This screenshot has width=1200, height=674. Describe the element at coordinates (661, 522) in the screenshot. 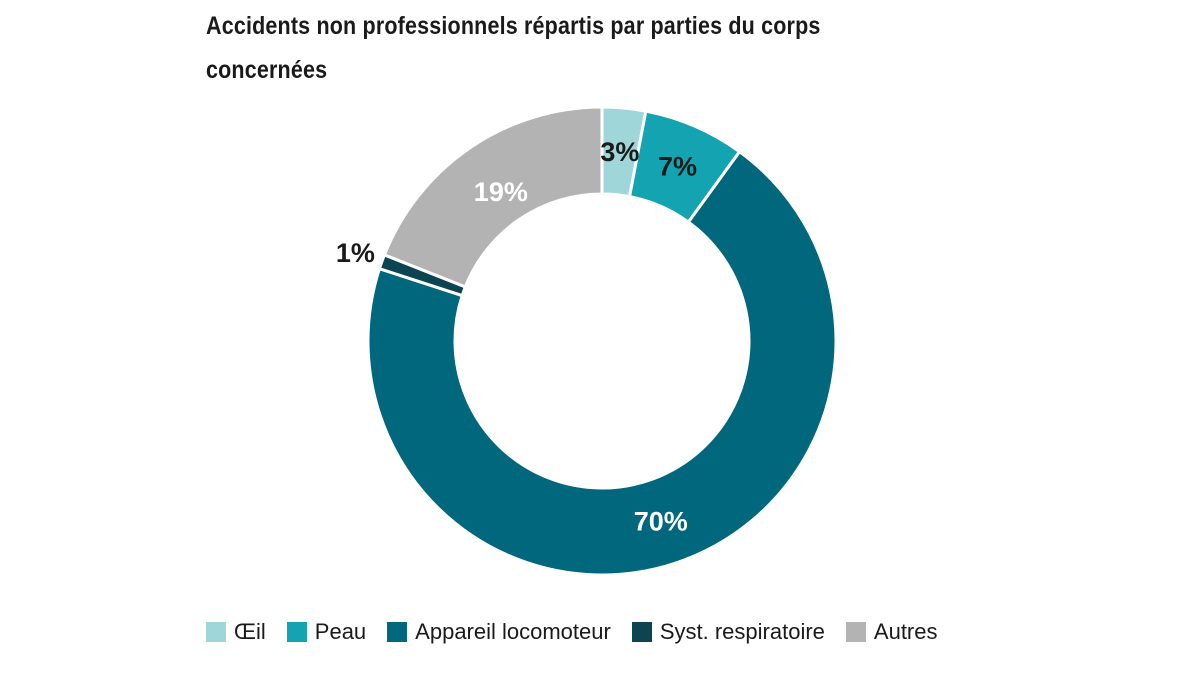

I see `slice-label-appareil-locomoteur: 70%` at that location.